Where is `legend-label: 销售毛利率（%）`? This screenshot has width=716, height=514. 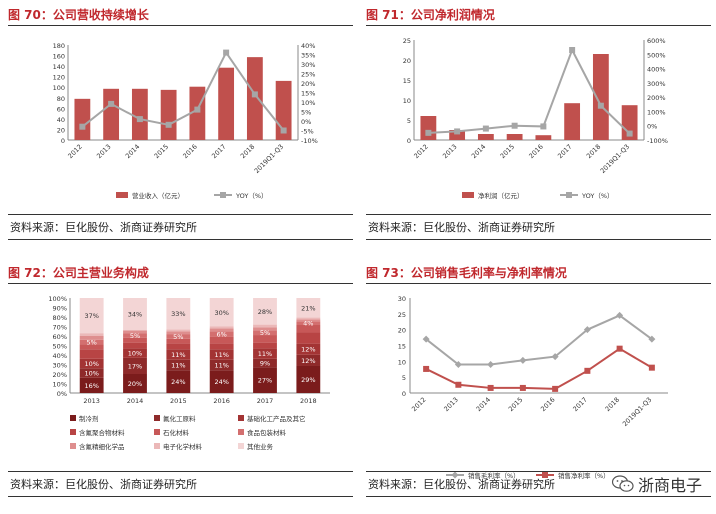 legend-label: 销售毛利率（%） is located at coordinates (494, 475).